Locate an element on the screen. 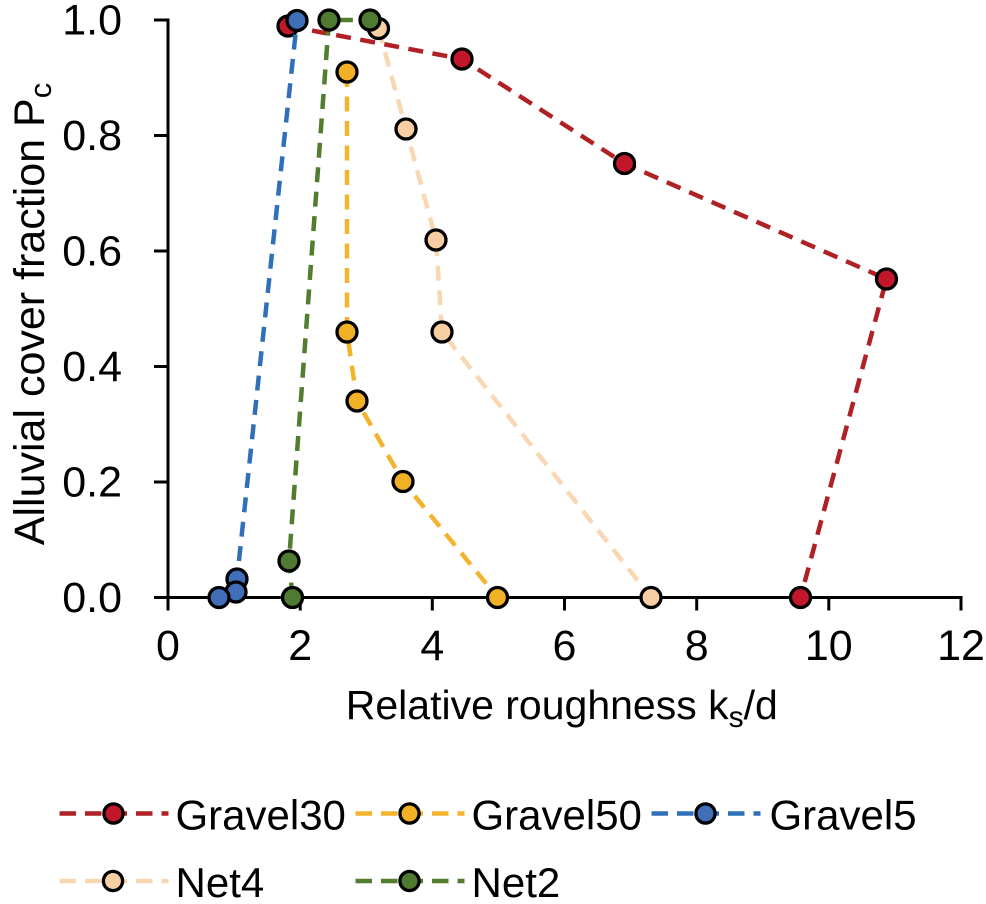 The height and width of the screenshot is (904, 986). svg-text: Relative roughness ks/d is located at coordinates (562, 708).